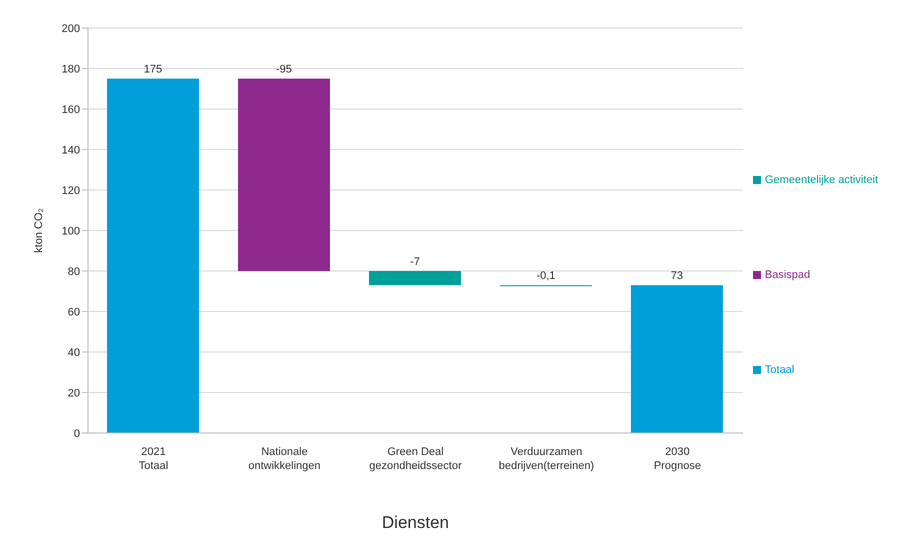  I want to click on y-tick-label: 20, so click(74, 393).